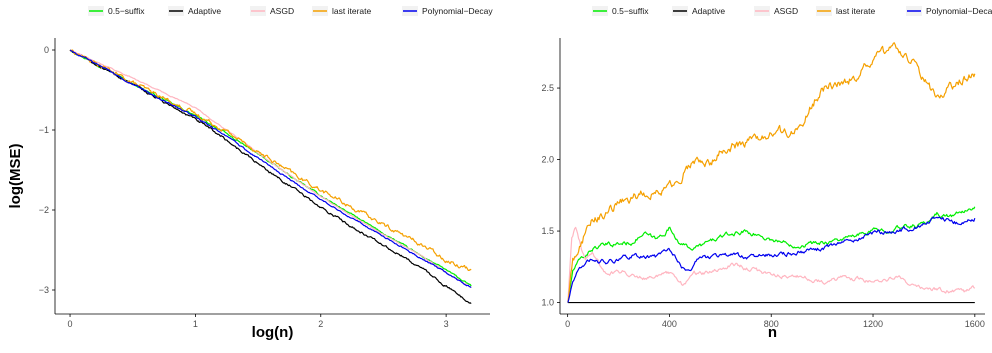 The height and width of the screenshot is (353, 992). Describe the element at coordinates (195, 324) in the screenshot. I see `x-tick-label: 1` at that location.